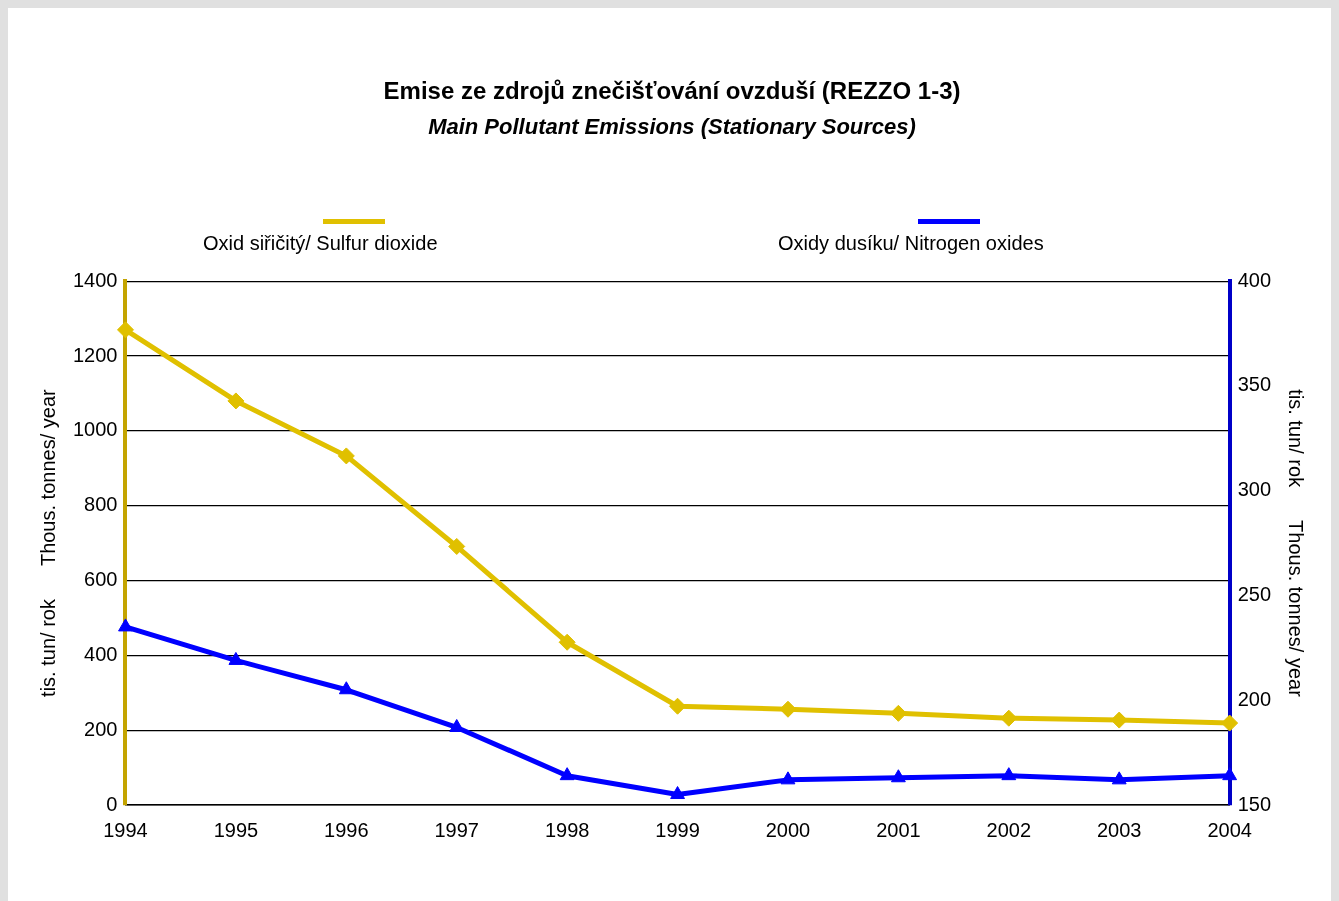  Describe the element at coordinates (898, 829) in the screenshot. I see `x-tick-label: 2001` at that location.